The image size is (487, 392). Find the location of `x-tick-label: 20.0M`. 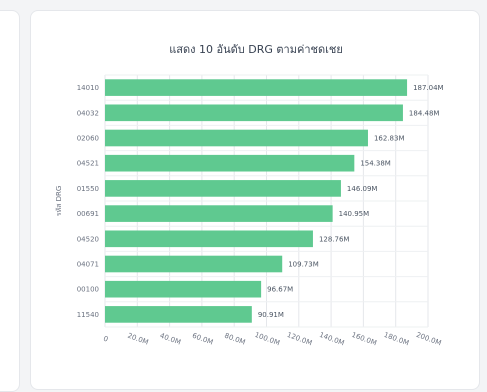

x-tick-label: 20.0M is located at coordinates (137, 339).